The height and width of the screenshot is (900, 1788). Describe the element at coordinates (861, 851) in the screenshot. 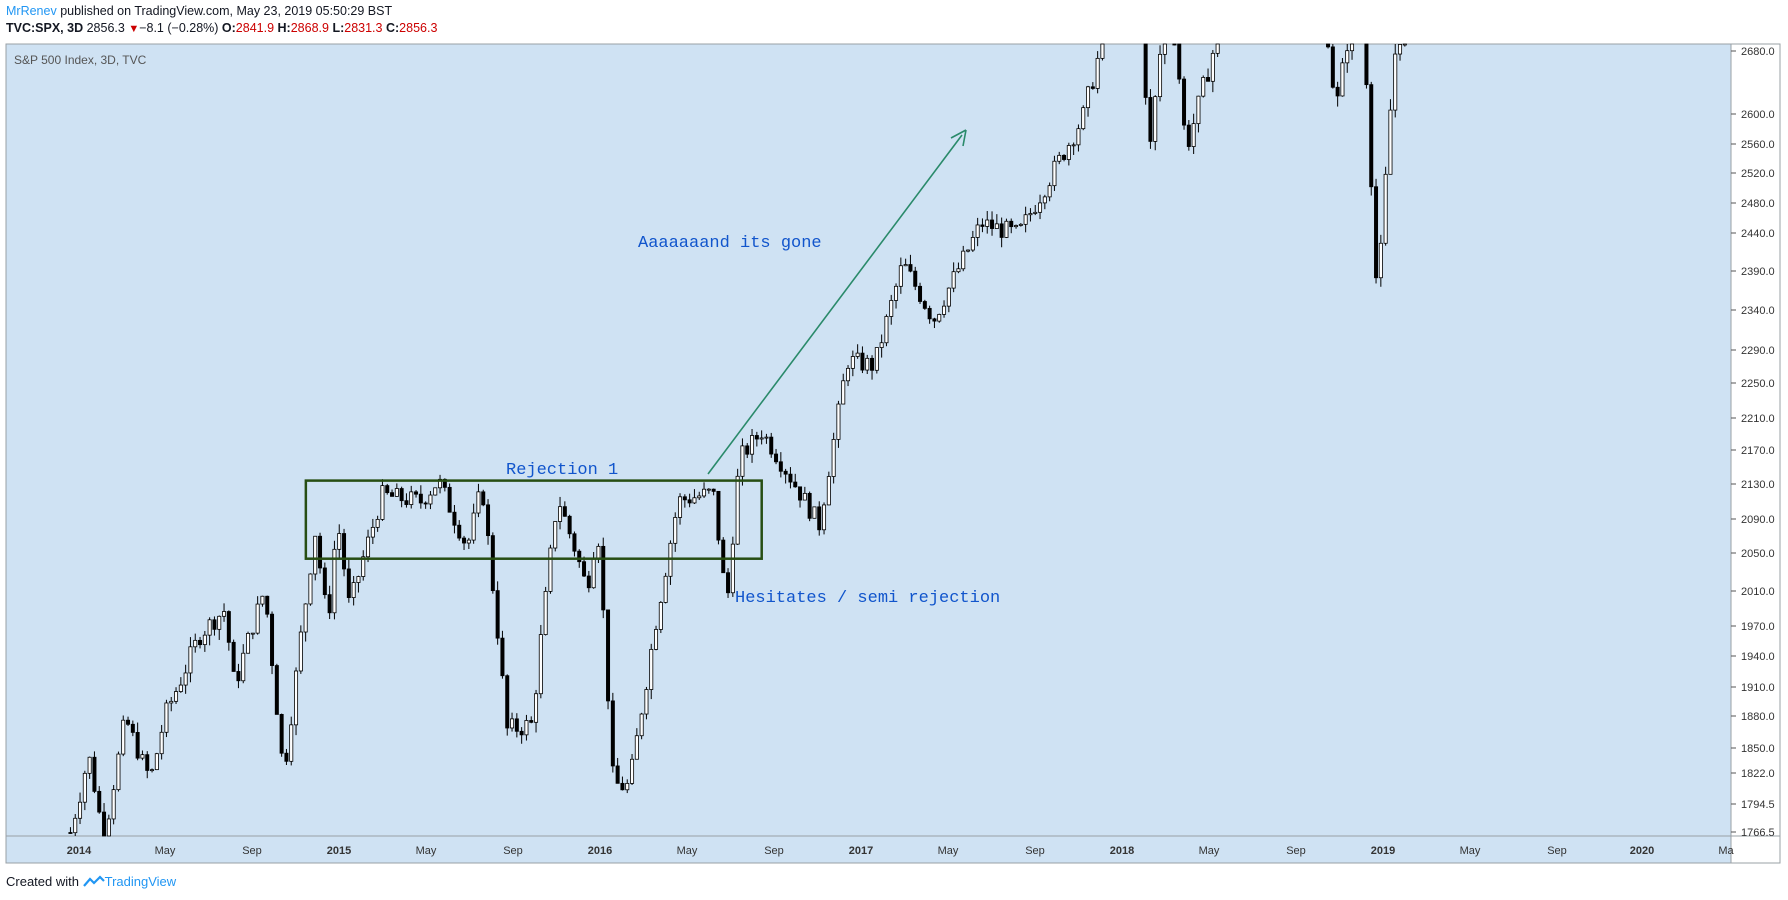

I see `x-tick-label: 2017` at that location.